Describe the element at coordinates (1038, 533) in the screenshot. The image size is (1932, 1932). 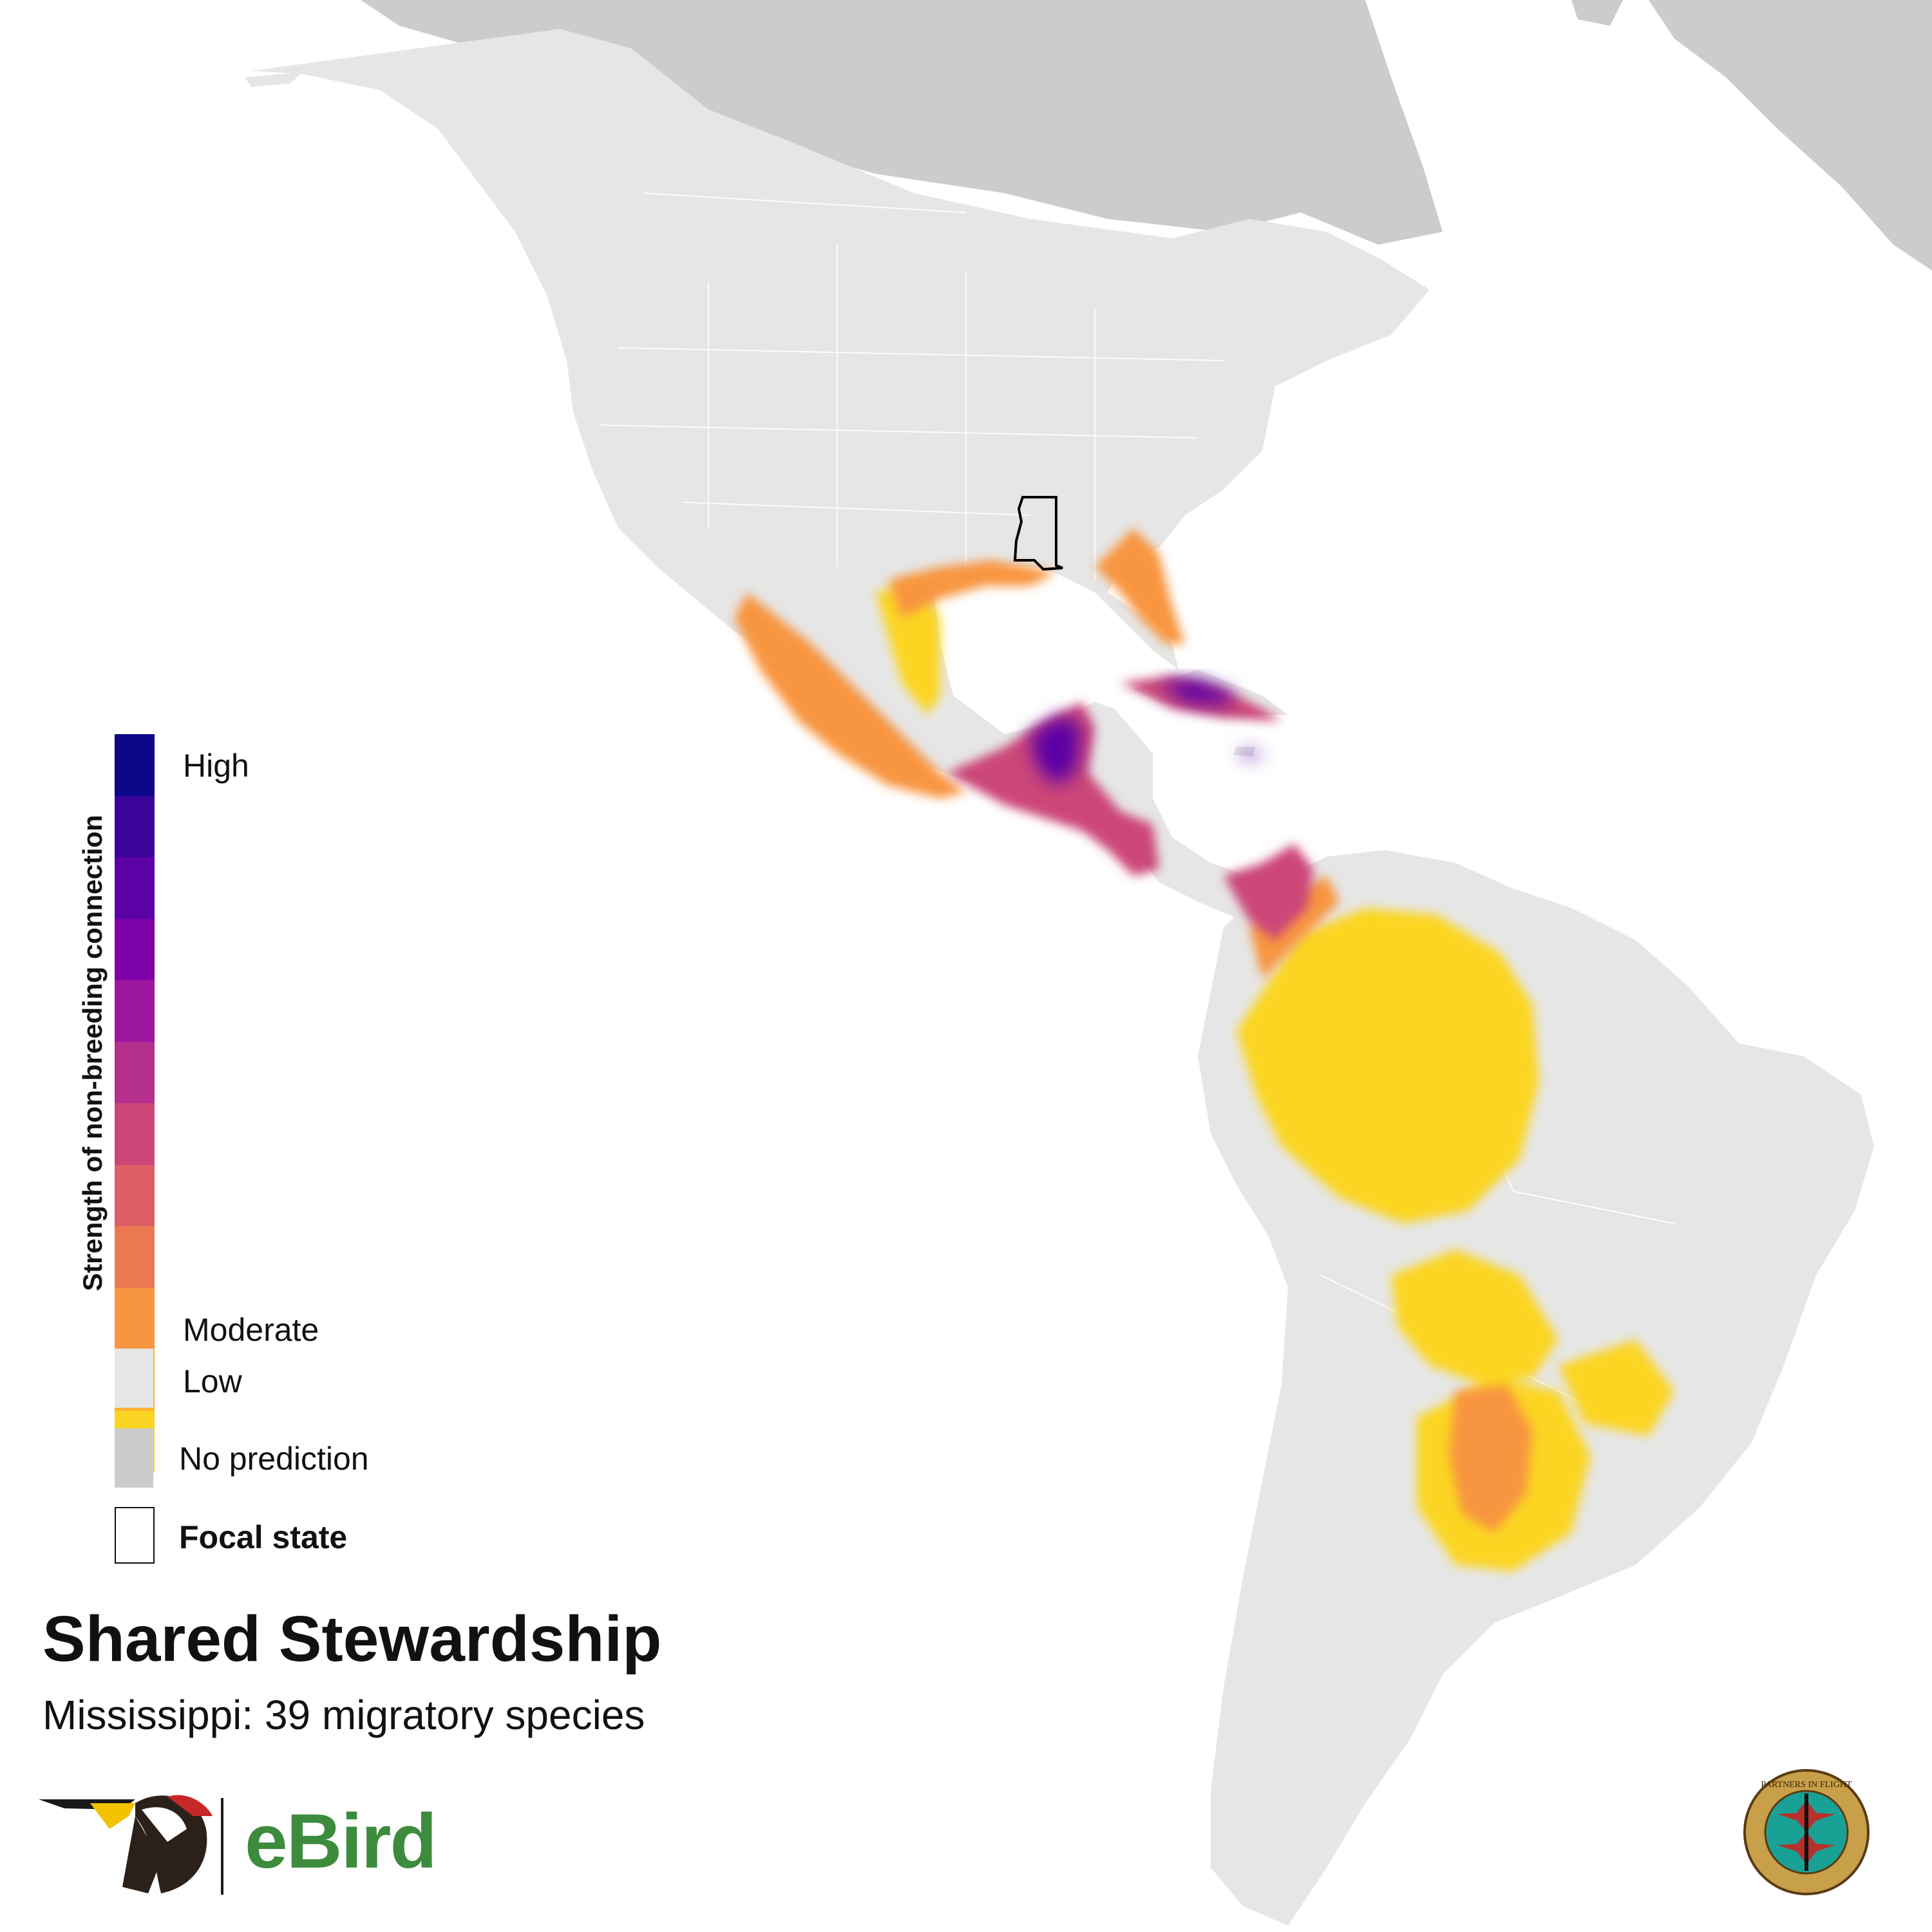
I see `focal-state-outline` at that location.